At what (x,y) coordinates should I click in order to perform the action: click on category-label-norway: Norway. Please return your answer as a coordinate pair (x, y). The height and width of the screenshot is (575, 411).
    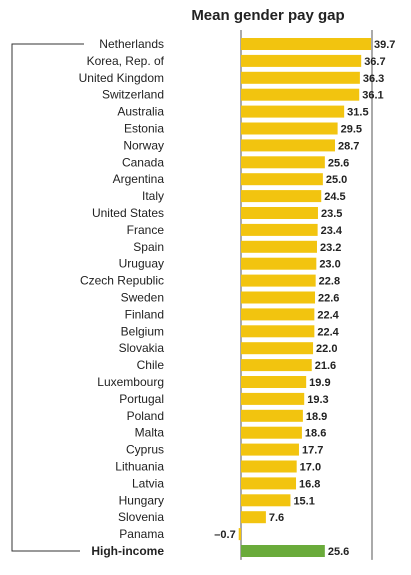
    Looking at the image, I should click on (143, 145).